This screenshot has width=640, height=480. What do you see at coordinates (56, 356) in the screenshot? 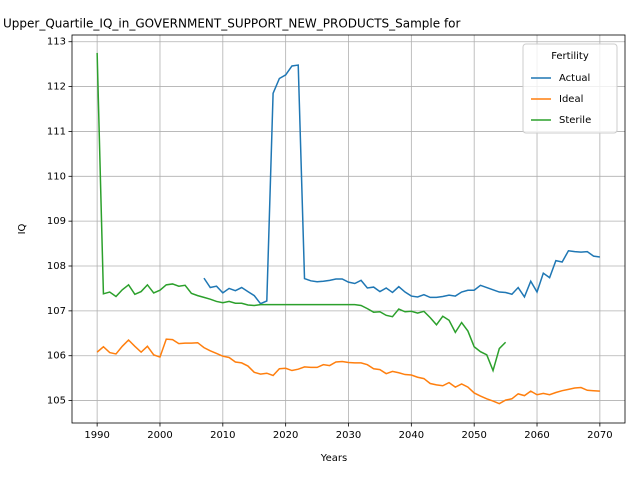
I see `y-tick-label: 106` at bounding box center [56, 356].